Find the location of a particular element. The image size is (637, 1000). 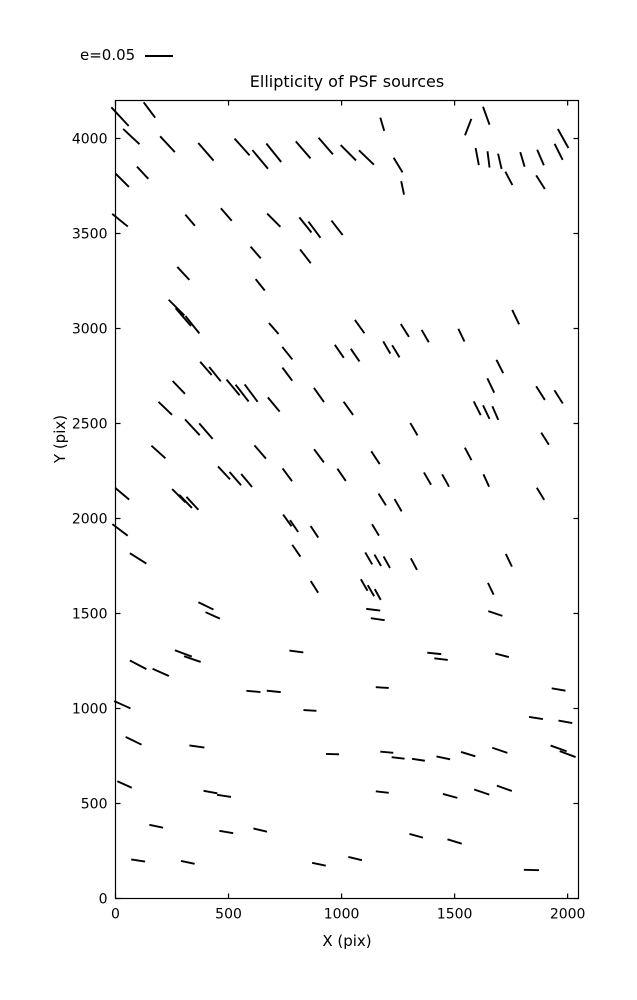

y-tick-label: 500 is located at coordinates (94, 805).